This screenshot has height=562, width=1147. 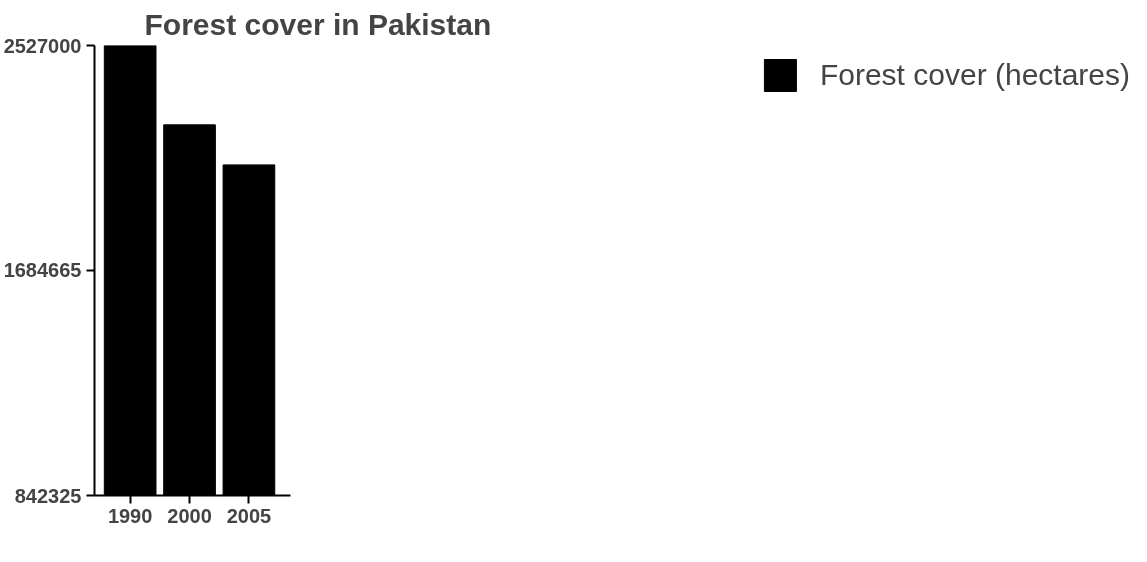 I want to click on x-tick-label: 1990, so click(x=130, y=515).